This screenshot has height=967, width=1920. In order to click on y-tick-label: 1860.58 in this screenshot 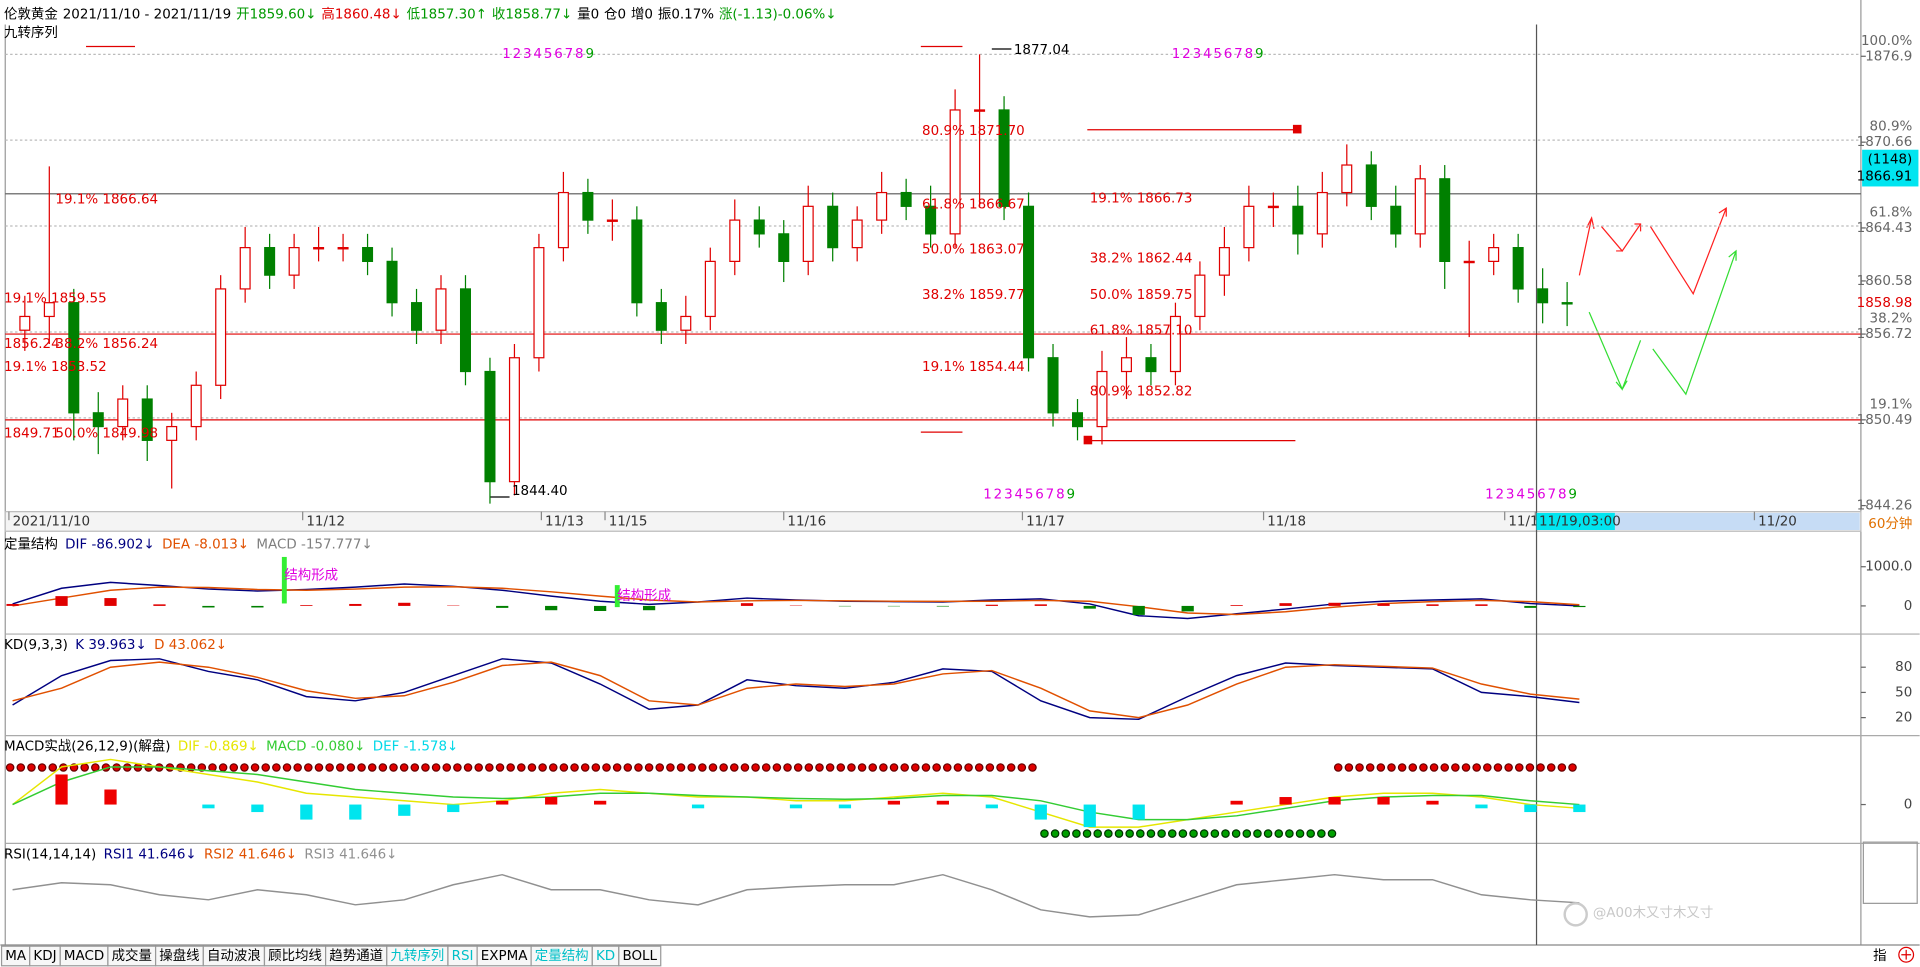, I will do `click(1885, 281)`.